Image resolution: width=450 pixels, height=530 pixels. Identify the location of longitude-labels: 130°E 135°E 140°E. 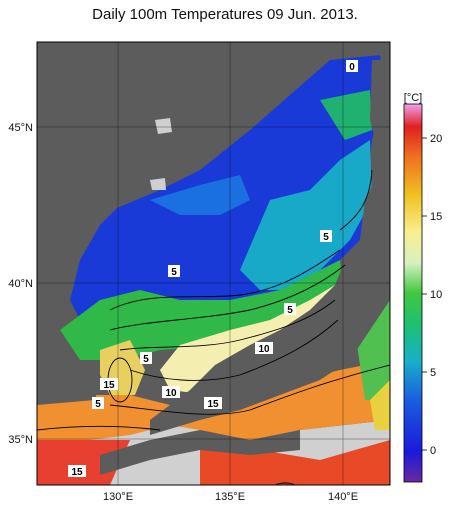
(230, 497).